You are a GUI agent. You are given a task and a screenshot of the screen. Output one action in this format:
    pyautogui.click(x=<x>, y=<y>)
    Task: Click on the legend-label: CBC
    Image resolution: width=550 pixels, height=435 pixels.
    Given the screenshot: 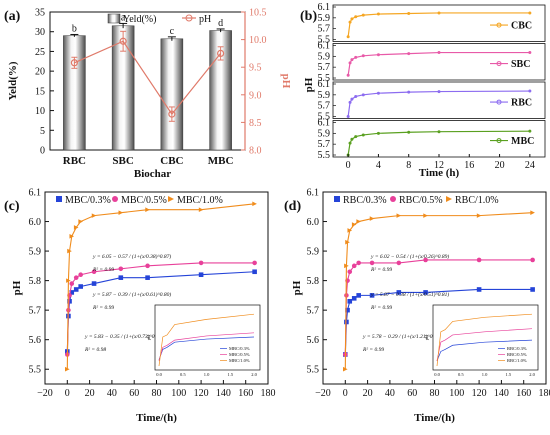 What is the action you would take?
    pyautogui.click(x=521, y=26)
    